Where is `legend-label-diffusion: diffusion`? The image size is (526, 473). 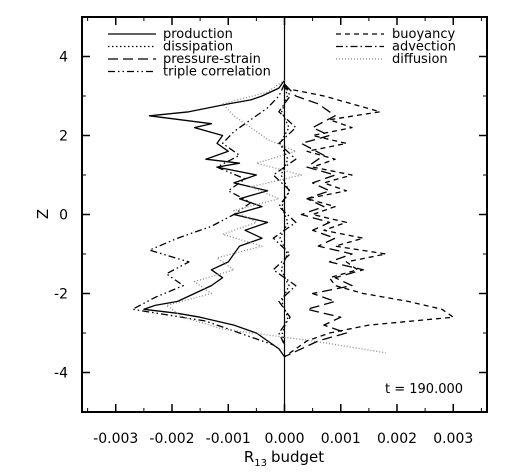 legend-label-diffusion: diffusion is located at coordinates (420, 59).